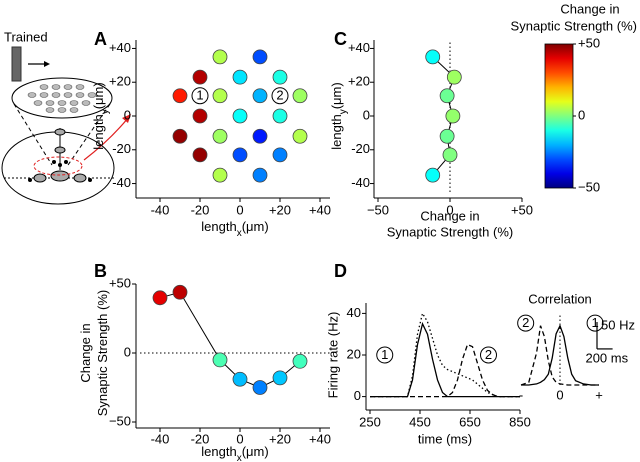 The image size is (640, 462). What do you see at coordinates (47, 64) in the screenshot?
I see `arrow-head` at bounding box center [47, 64].